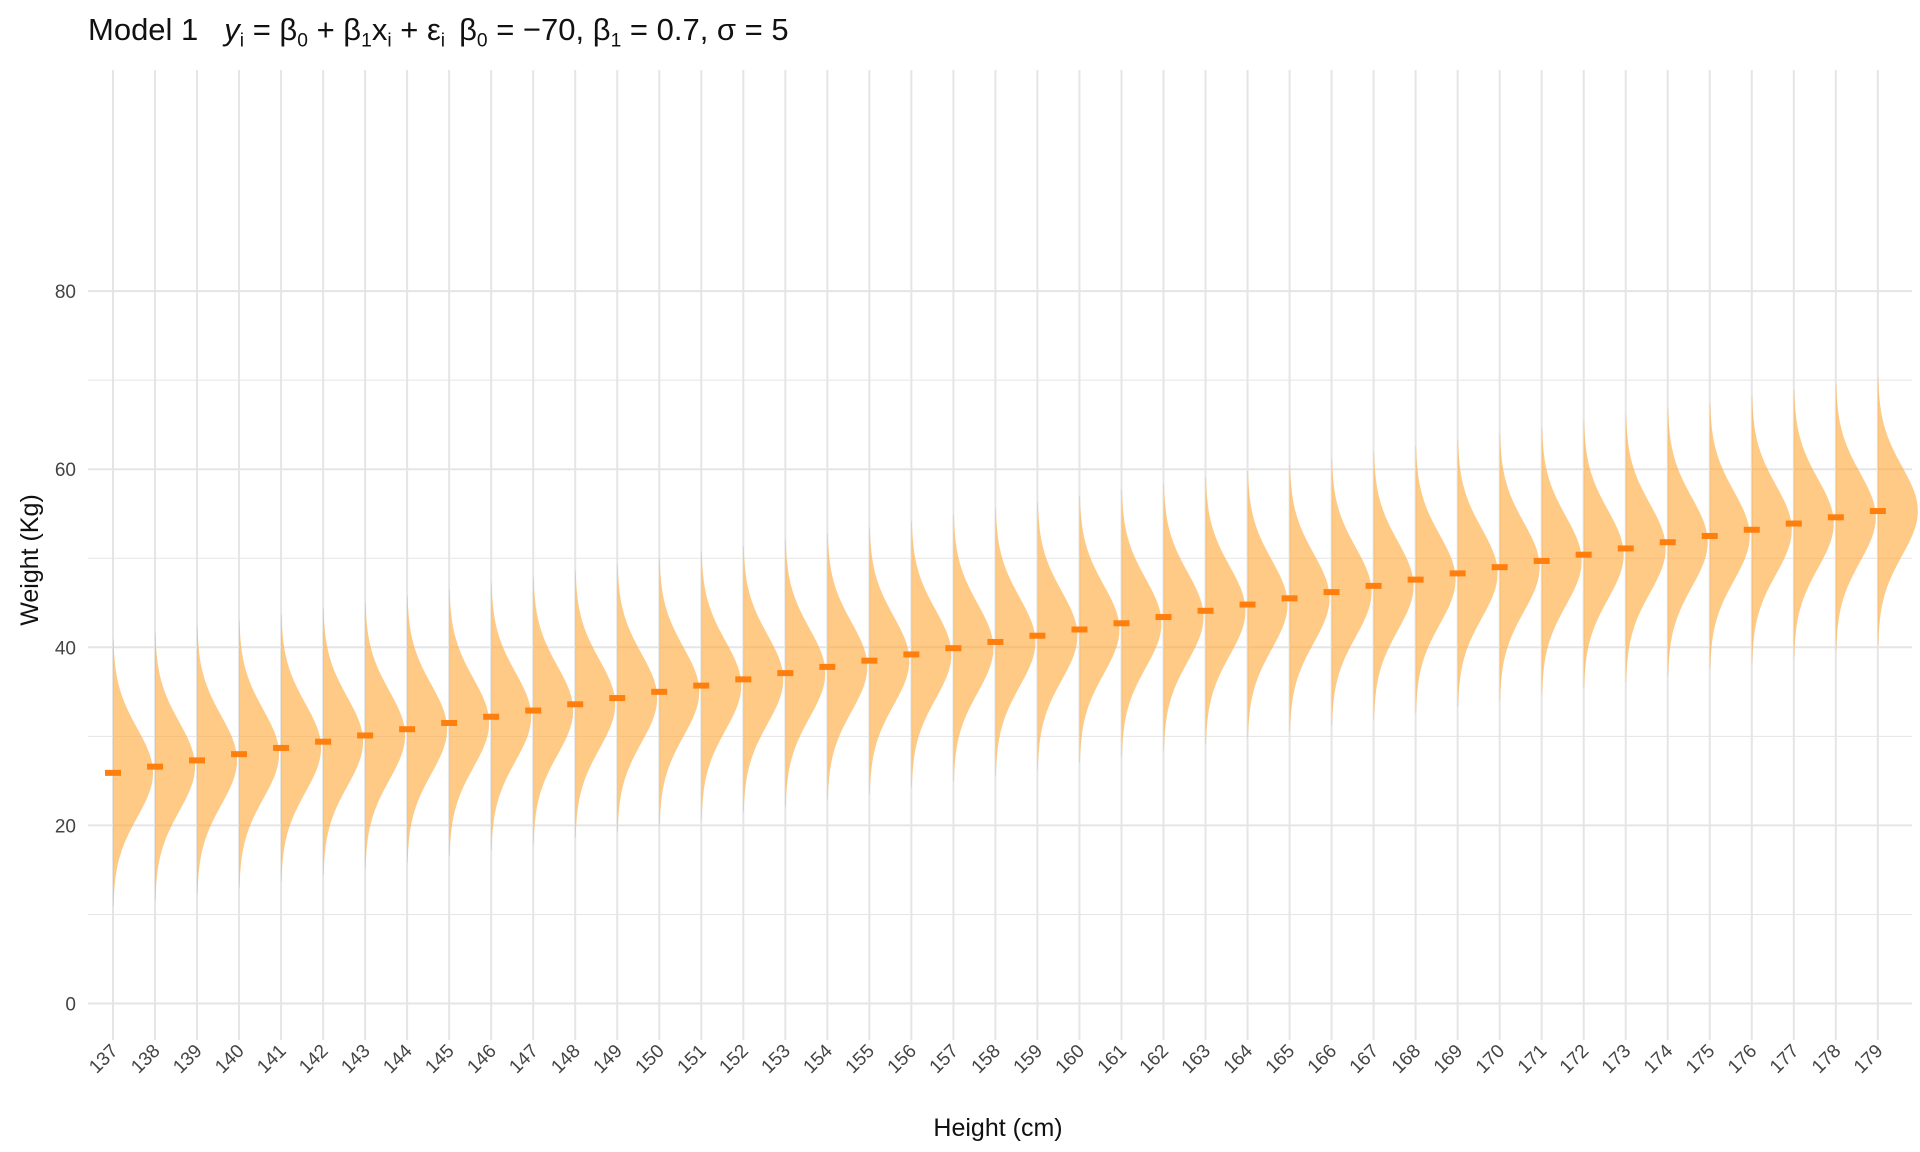  Describe the element at coordinates (481, 1059) in the screenshot. I see `x-tick-label: 146` at that location.